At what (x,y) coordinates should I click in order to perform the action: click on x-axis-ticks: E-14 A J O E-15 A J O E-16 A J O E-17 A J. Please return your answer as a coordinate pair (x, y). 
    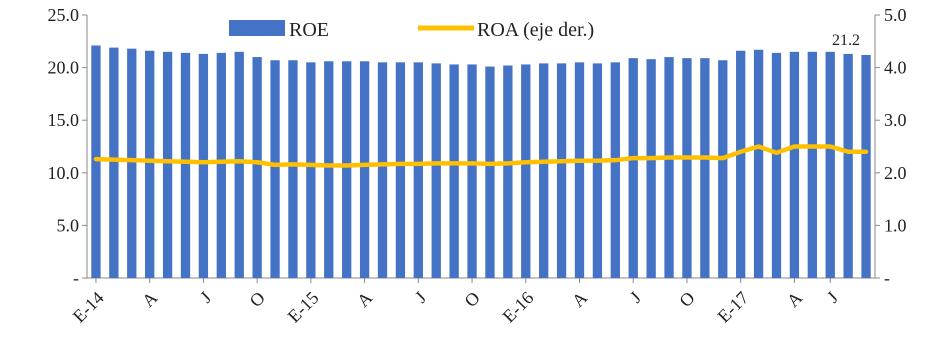
    Looking at the image, I should click on (455, 302).